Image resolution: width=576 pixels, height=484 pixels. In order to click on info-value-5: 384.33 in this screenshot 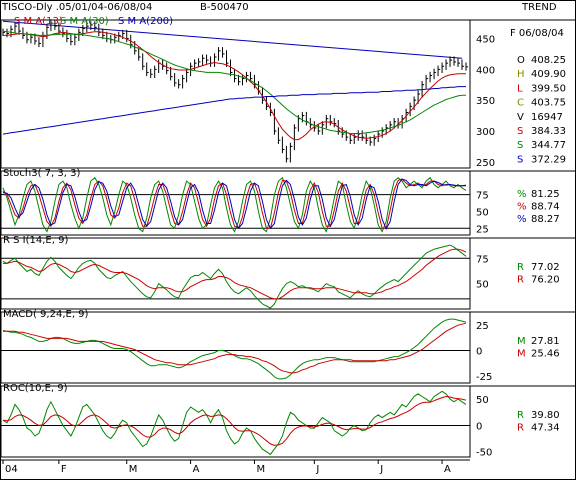, I will do `click(548, 131)`.